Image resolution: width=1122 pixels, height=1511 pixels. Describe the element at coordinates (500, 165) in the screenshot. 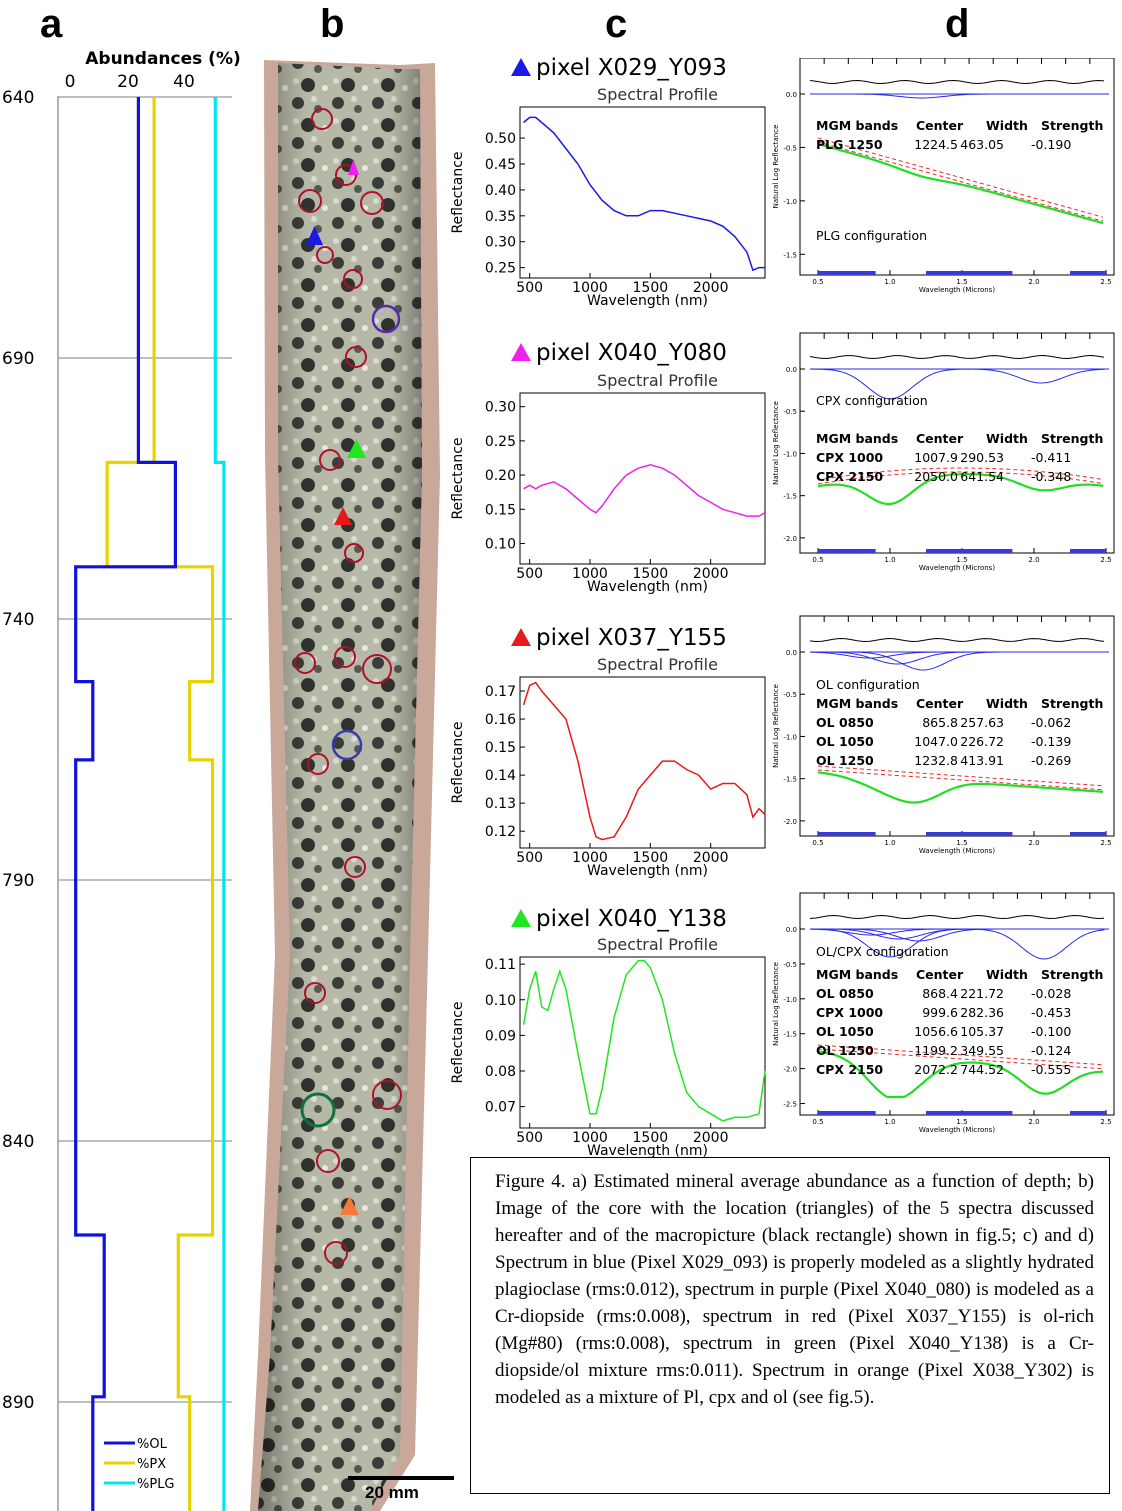

I see `y-tick-label: 0.45` at that location.